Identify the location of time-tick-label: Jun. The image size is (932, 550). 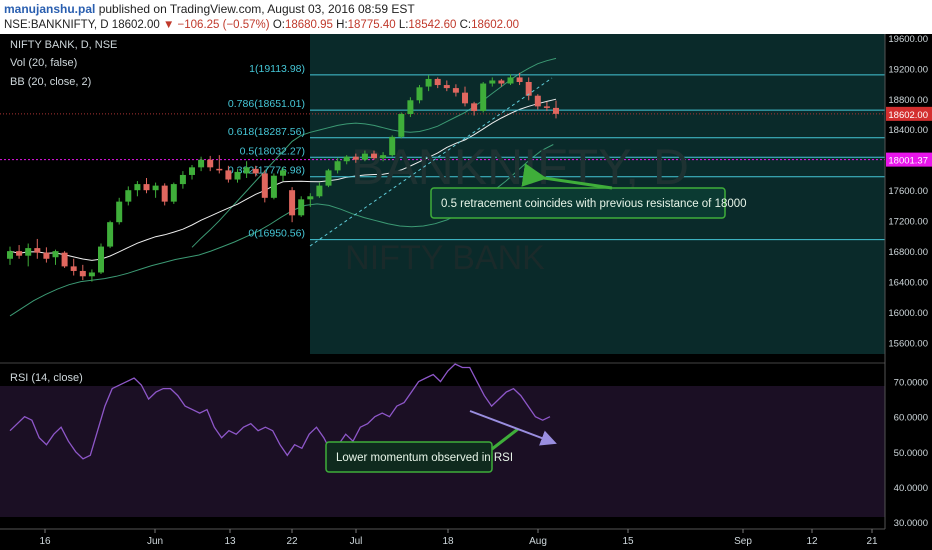
(155, 541).